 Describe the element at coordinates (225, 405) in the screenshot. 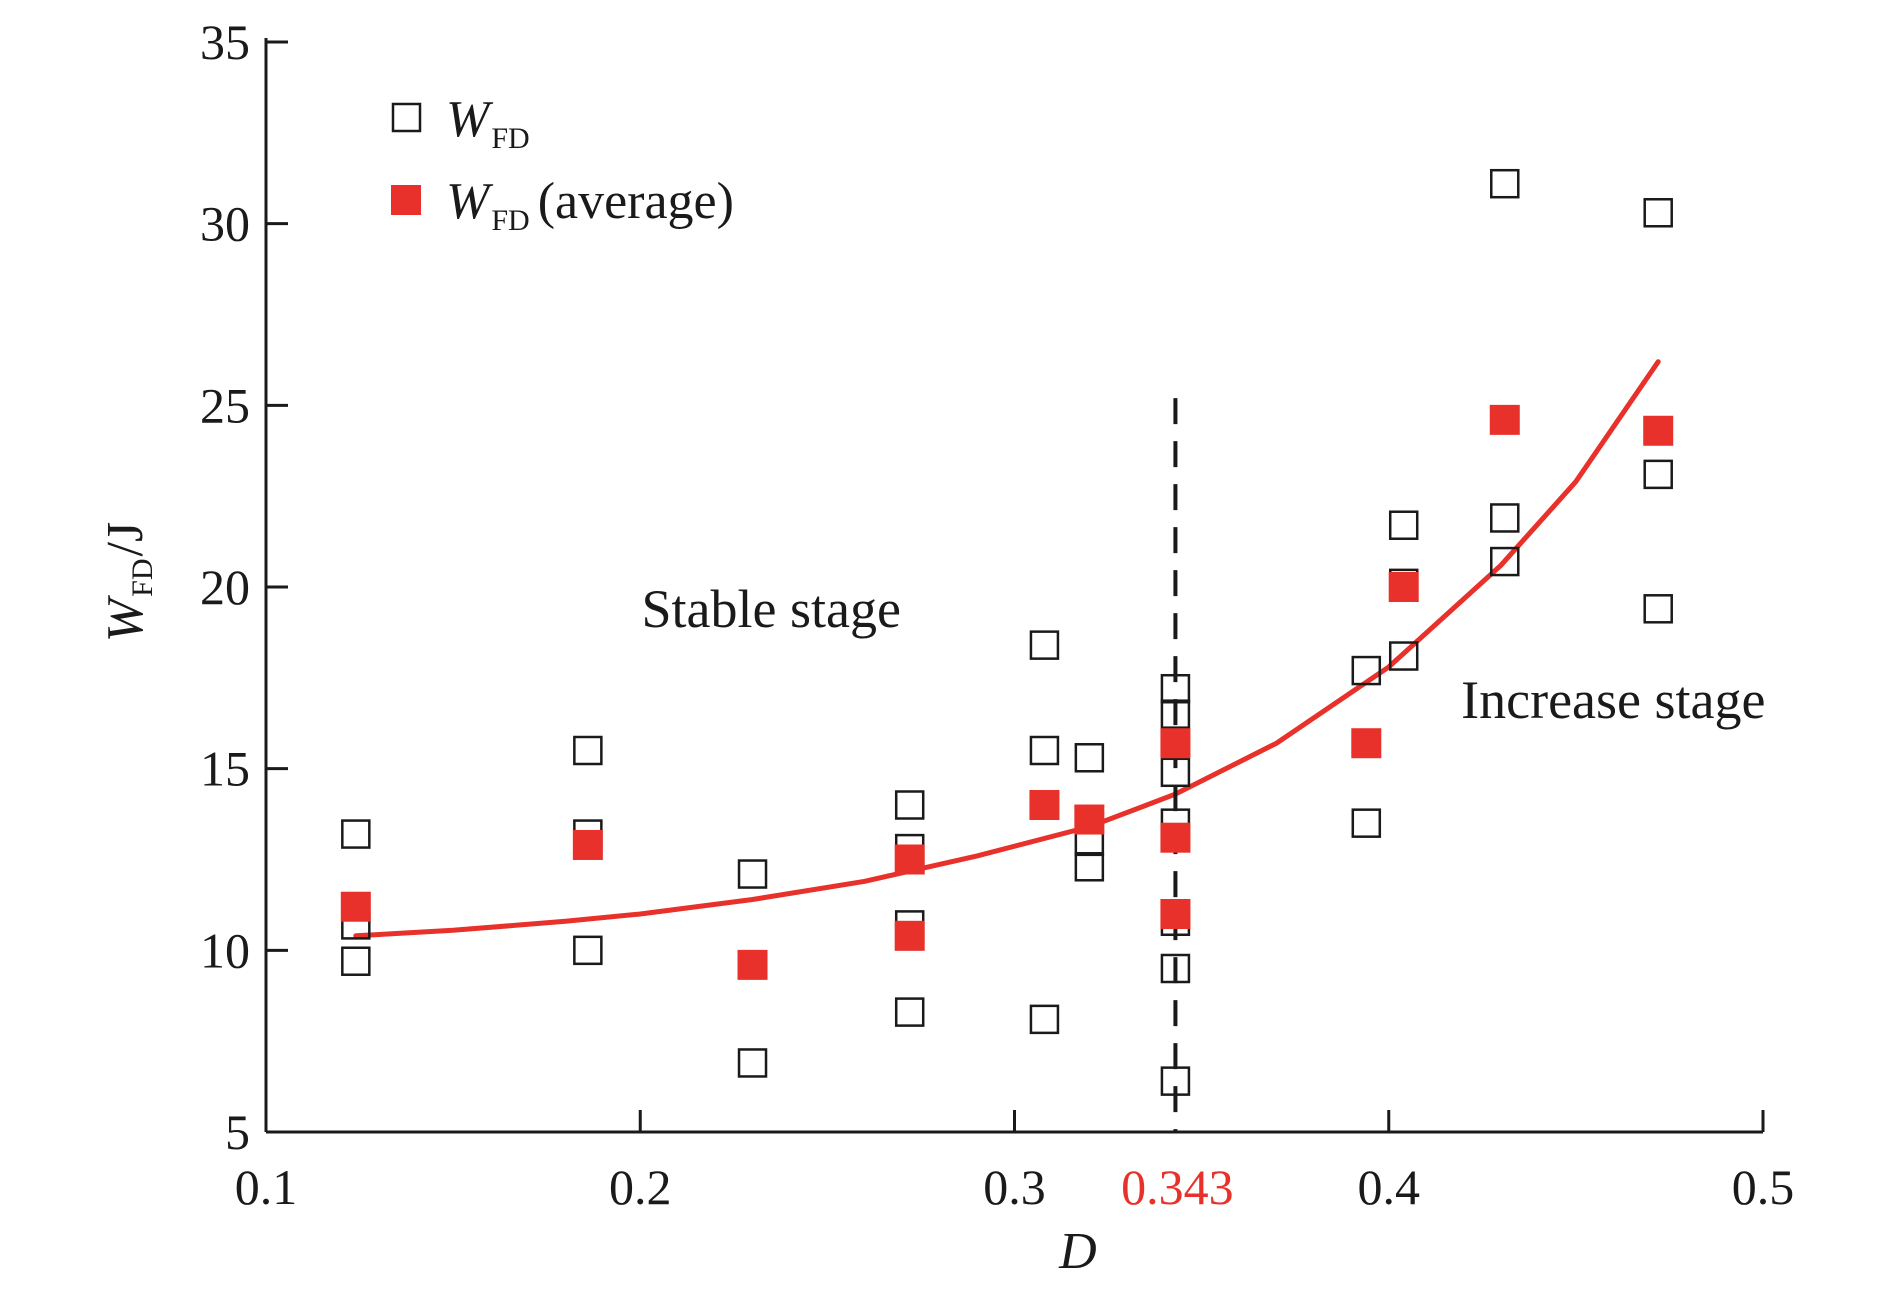

I see `y-tick-label: 25` at that location.